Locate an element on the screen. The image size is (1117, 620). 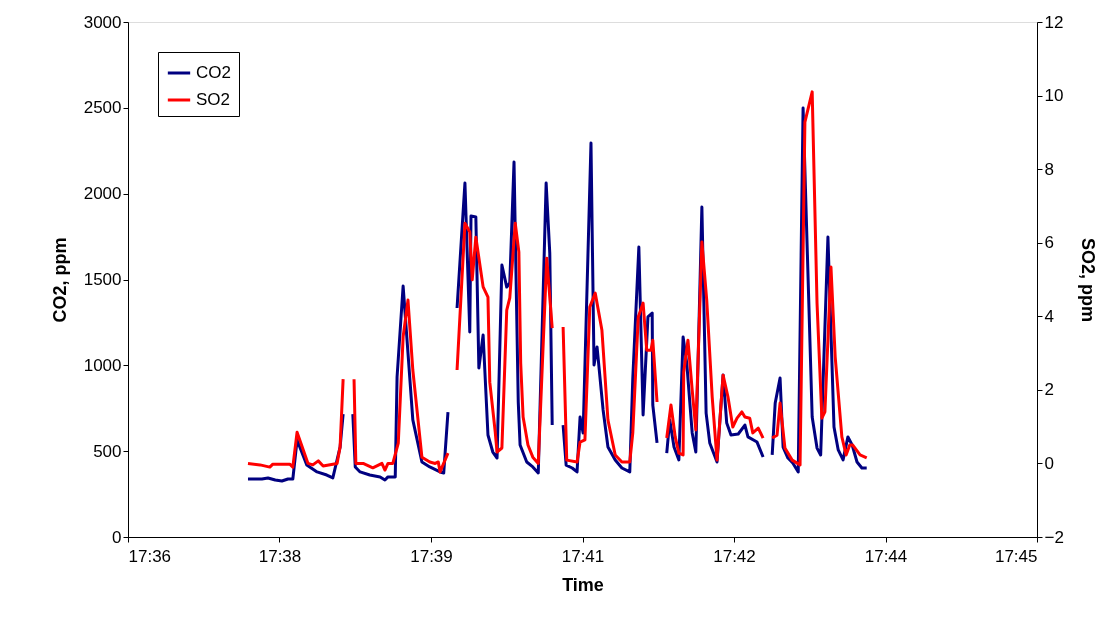
x-axis-title: Time is located at coordinates (583, 584).